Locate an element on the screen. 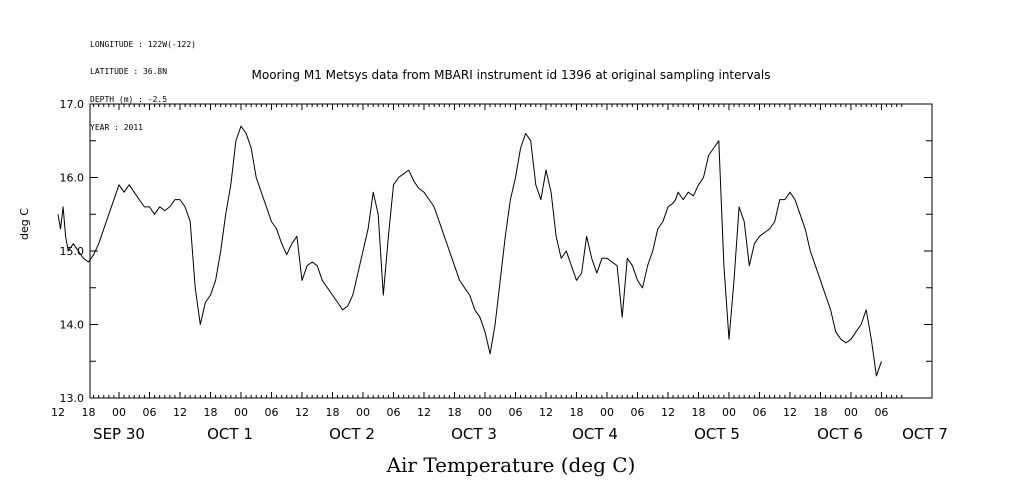  latitude-text: LATITUDE : 36.8N is located at coordinates (129, 72).